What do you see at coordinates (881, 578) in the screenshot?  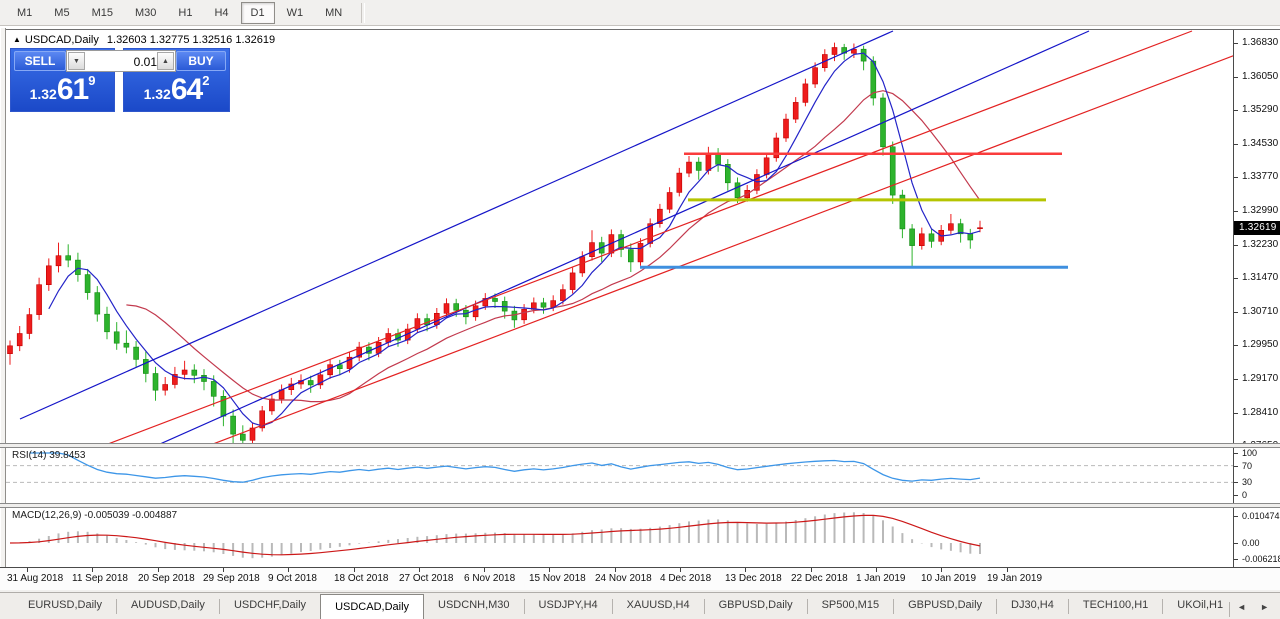 I see `date-axis-label: 1 Jan 2019` at bounding box center [881, 578].